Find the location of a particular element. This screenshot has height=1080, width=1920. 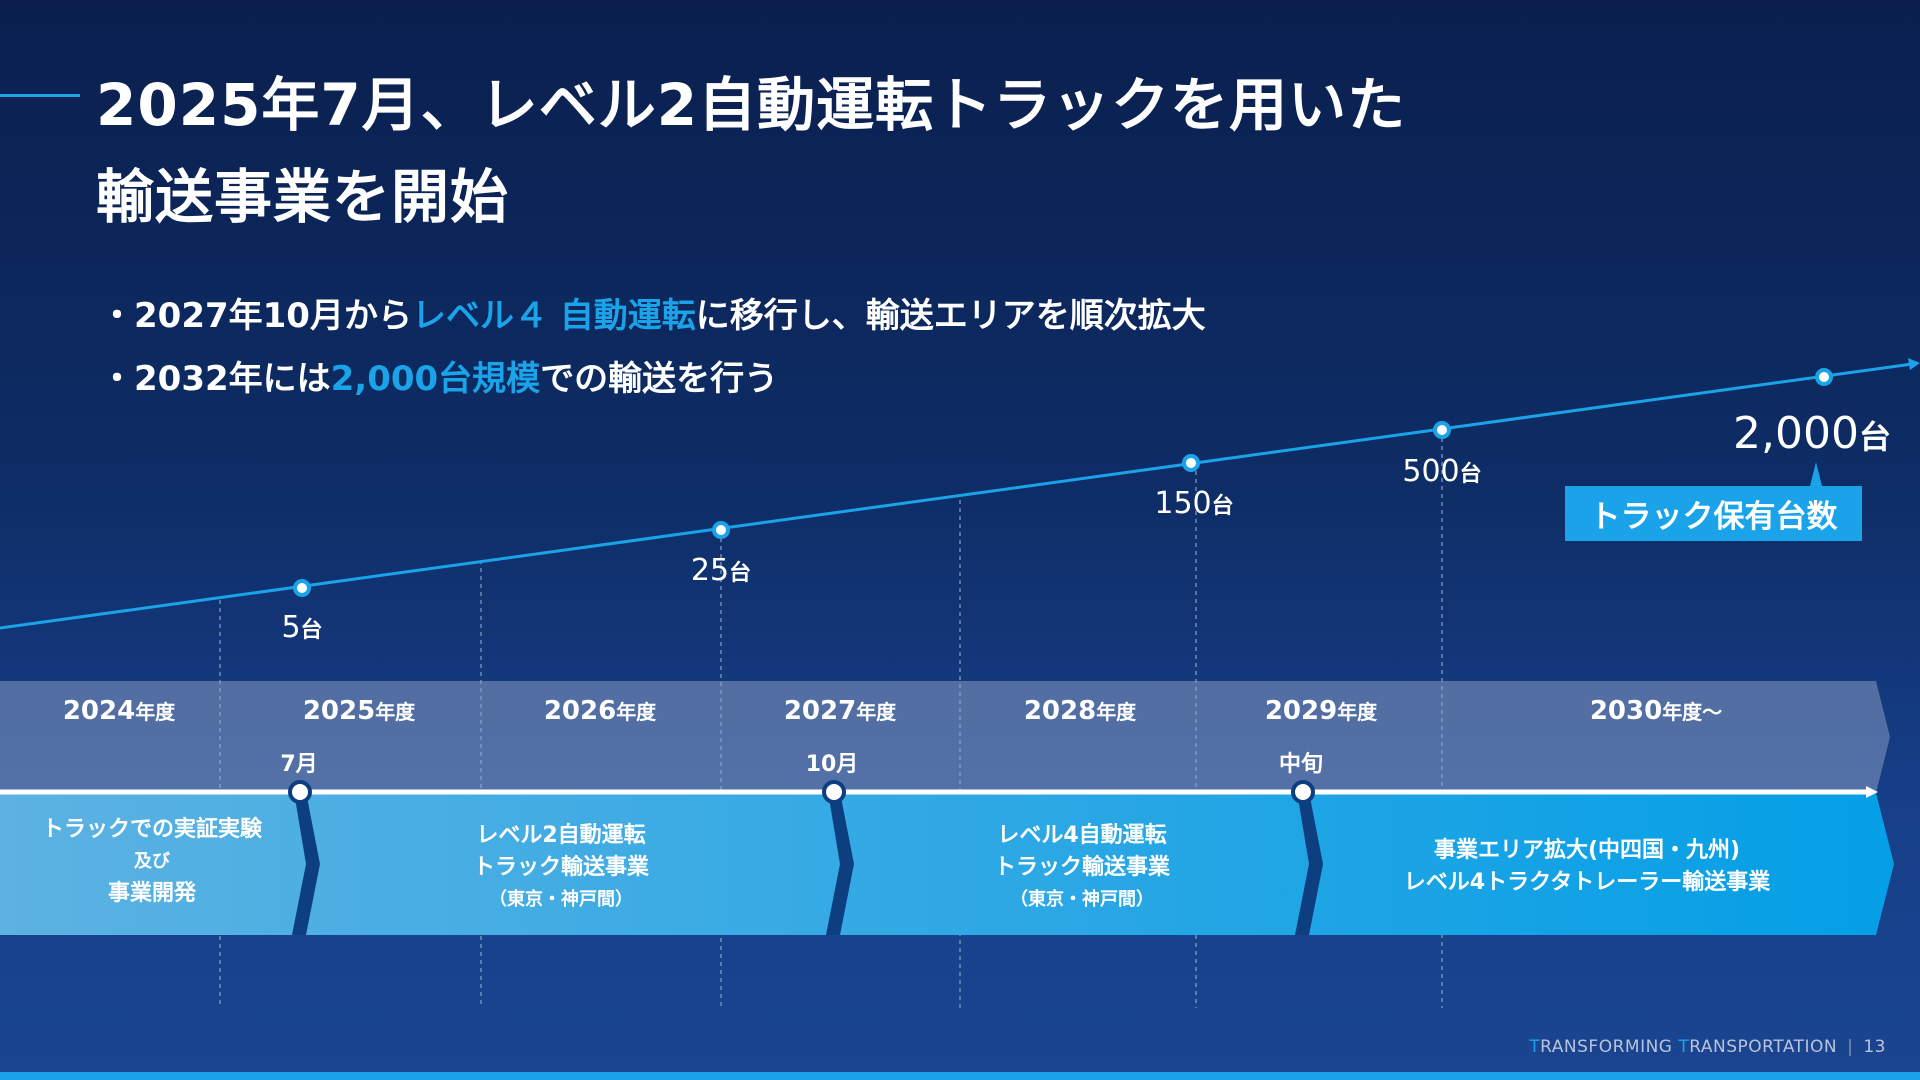

milestone-label-mid: 中旬 is located at coordinates (1301, 764).